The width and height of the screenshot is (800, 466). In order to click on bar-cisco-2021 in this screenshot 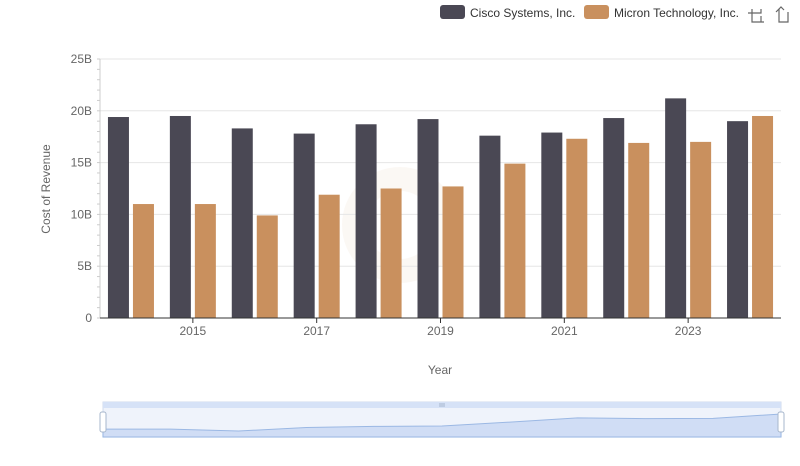, I will do `click(552, 225)`.